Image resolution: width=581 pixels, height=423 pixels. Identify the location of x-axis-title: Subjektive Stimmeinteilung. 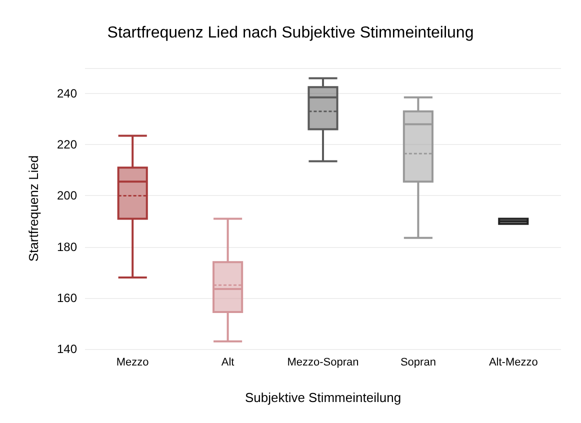
(323, 397).